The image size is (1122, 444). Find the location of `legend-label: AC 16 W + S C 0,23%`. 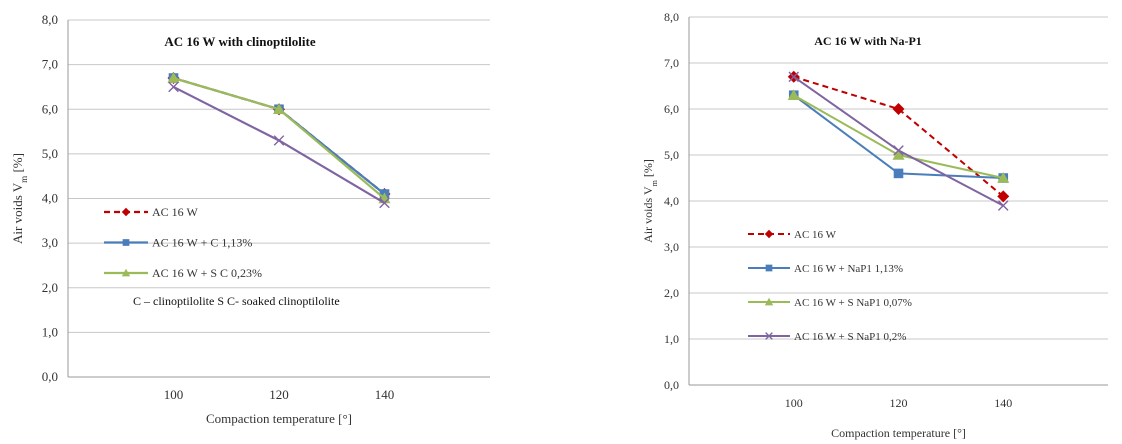

legend-label: AC 16 W + S C 0,23% is located at coordinates (207, 273).